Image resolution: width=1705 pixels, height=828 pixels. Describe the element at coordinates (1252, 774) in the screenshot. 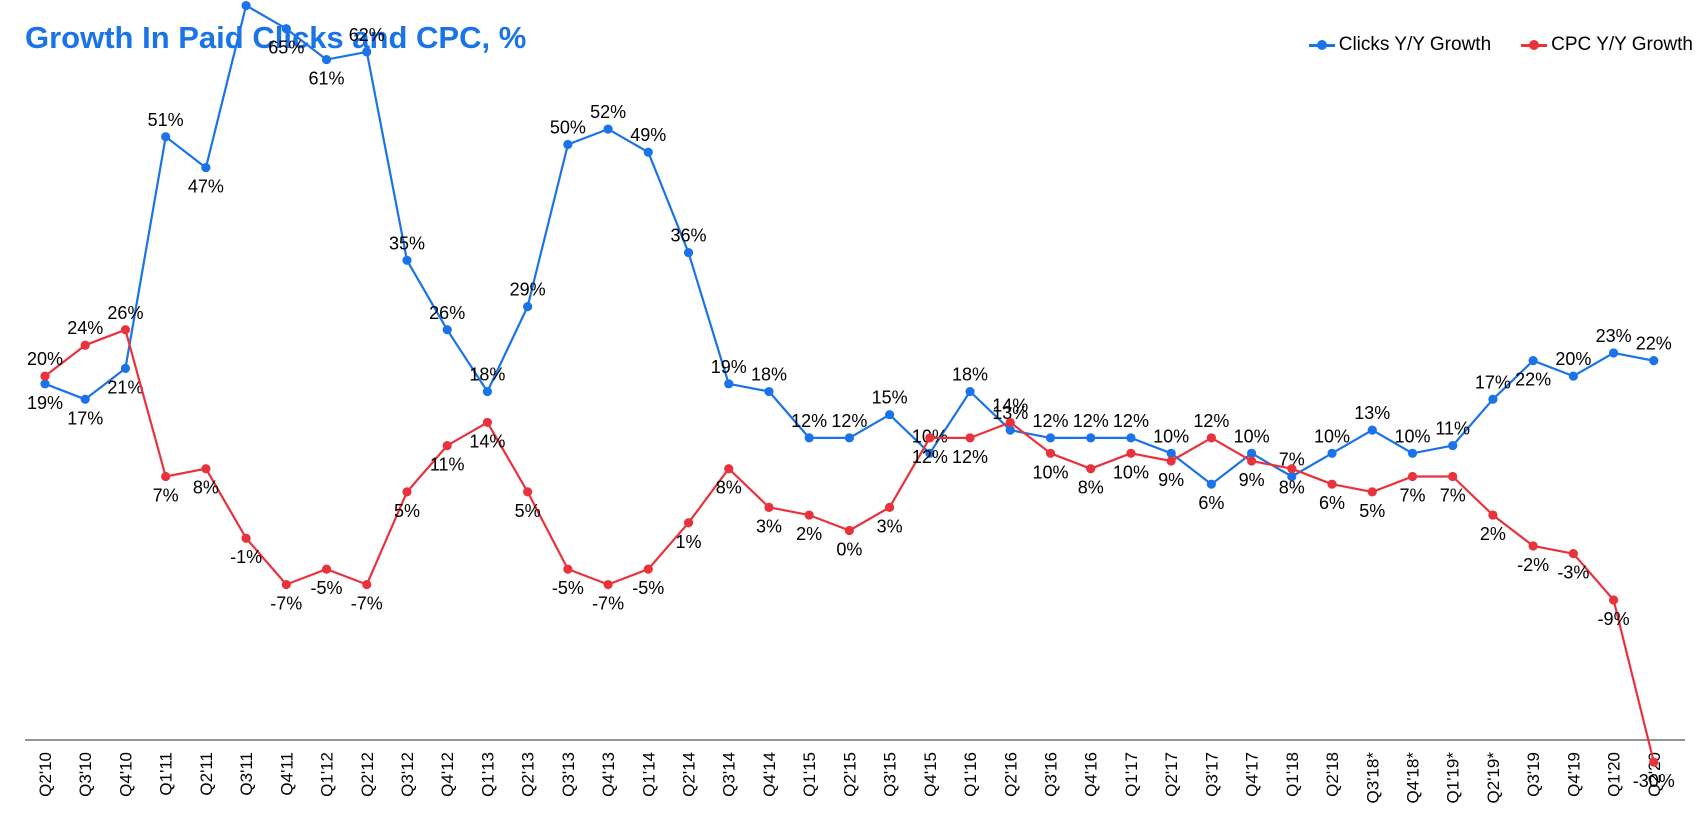

I see `x-tick-label: Q4'17` at that location.